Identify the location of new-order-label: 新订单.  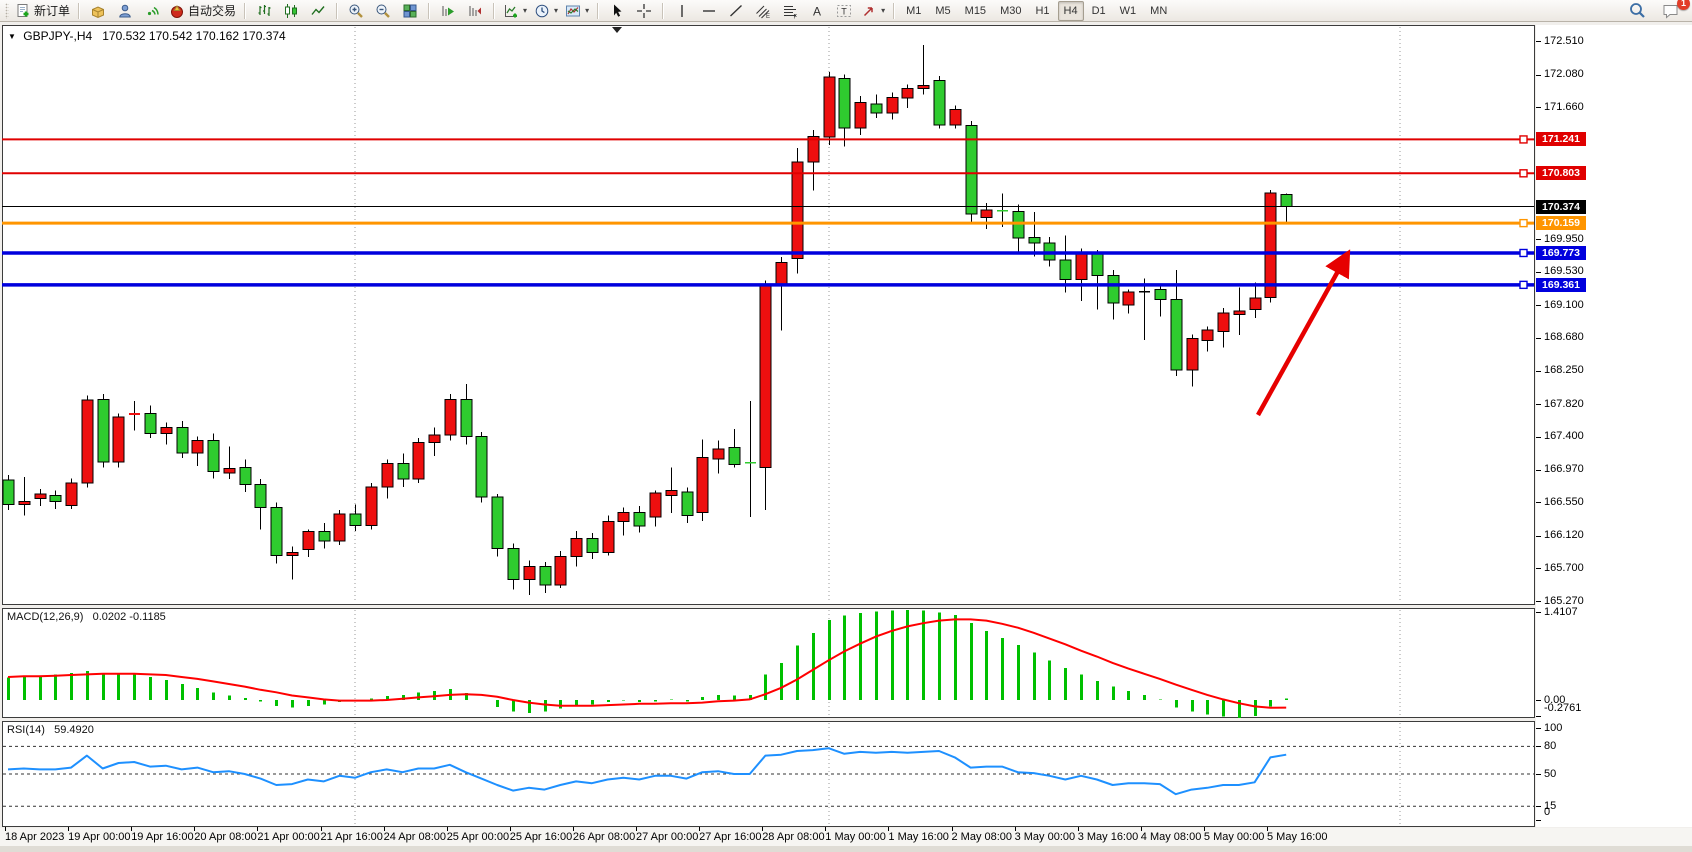
(52, 11).